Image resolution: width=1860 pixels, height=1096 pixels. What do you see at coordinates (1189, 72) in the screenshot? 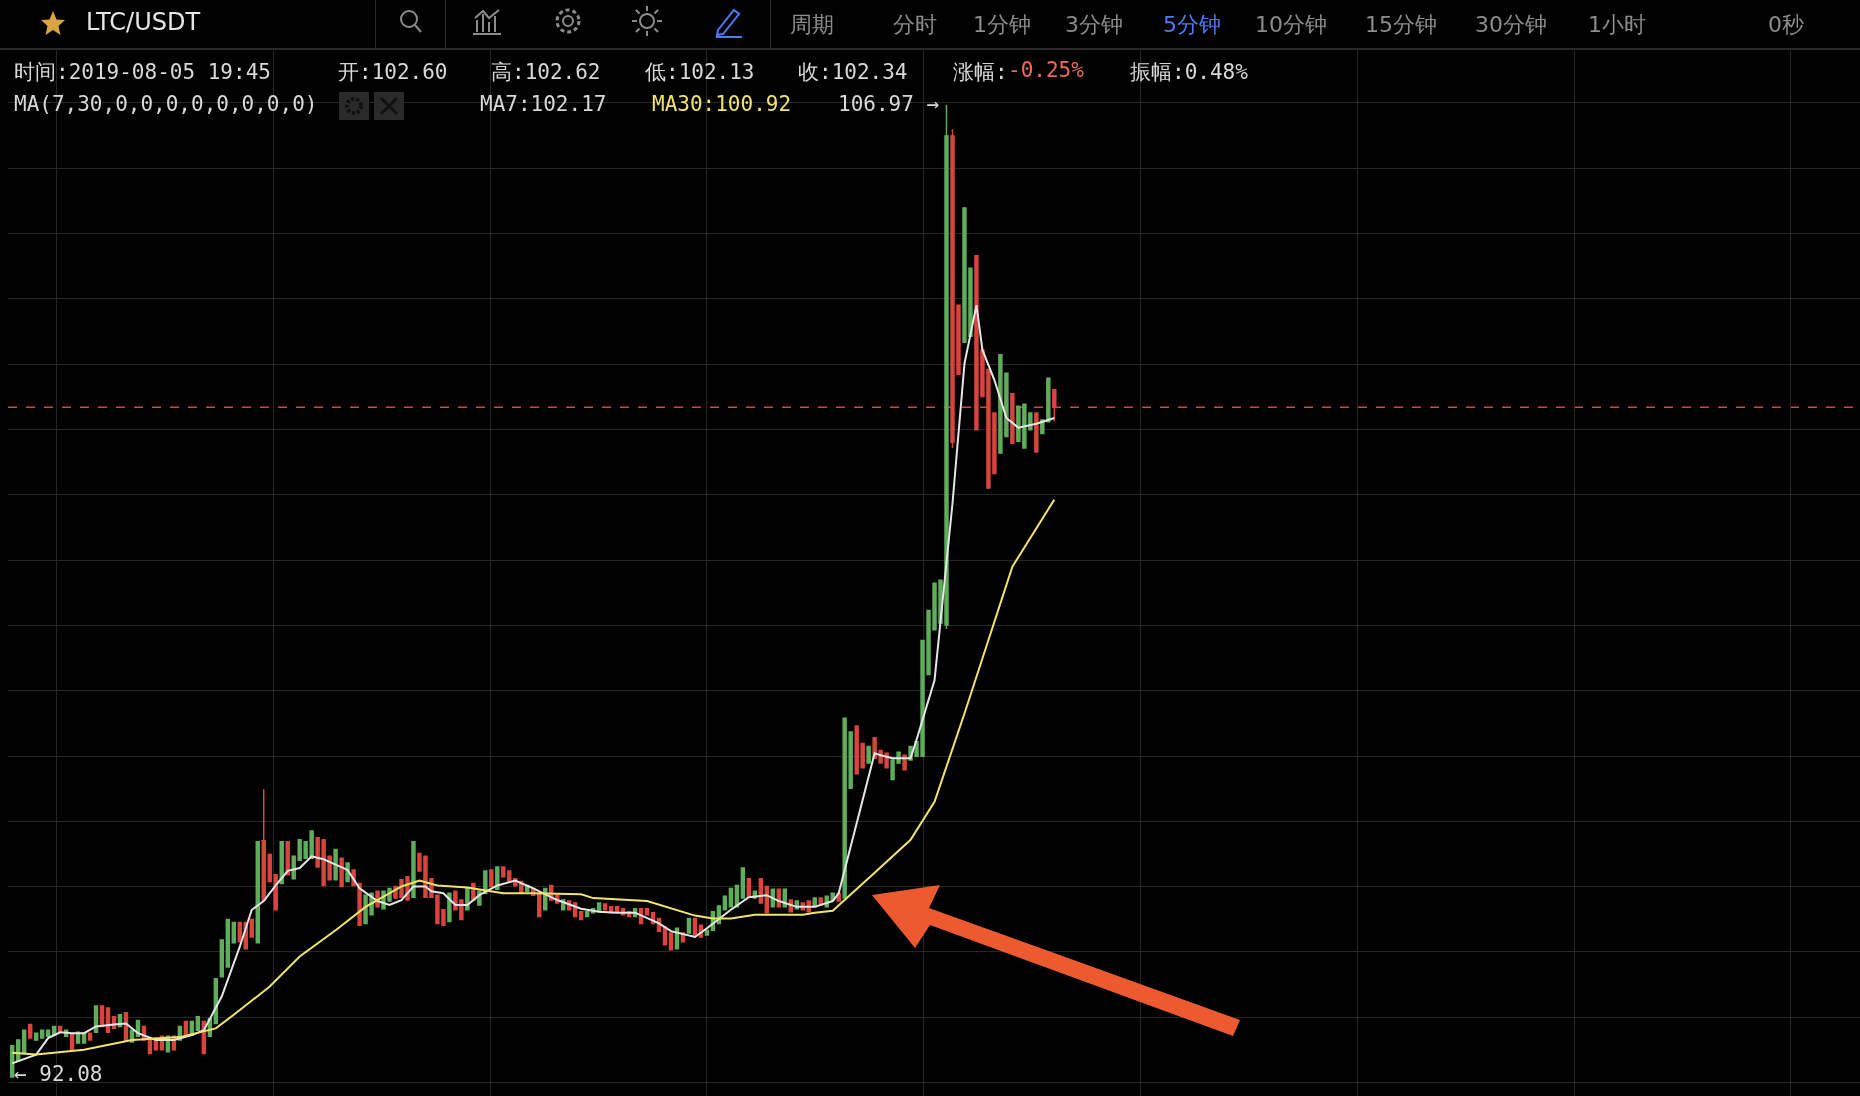
I see `text: 振幅:0.48%` at bounding box center [1189, 72].